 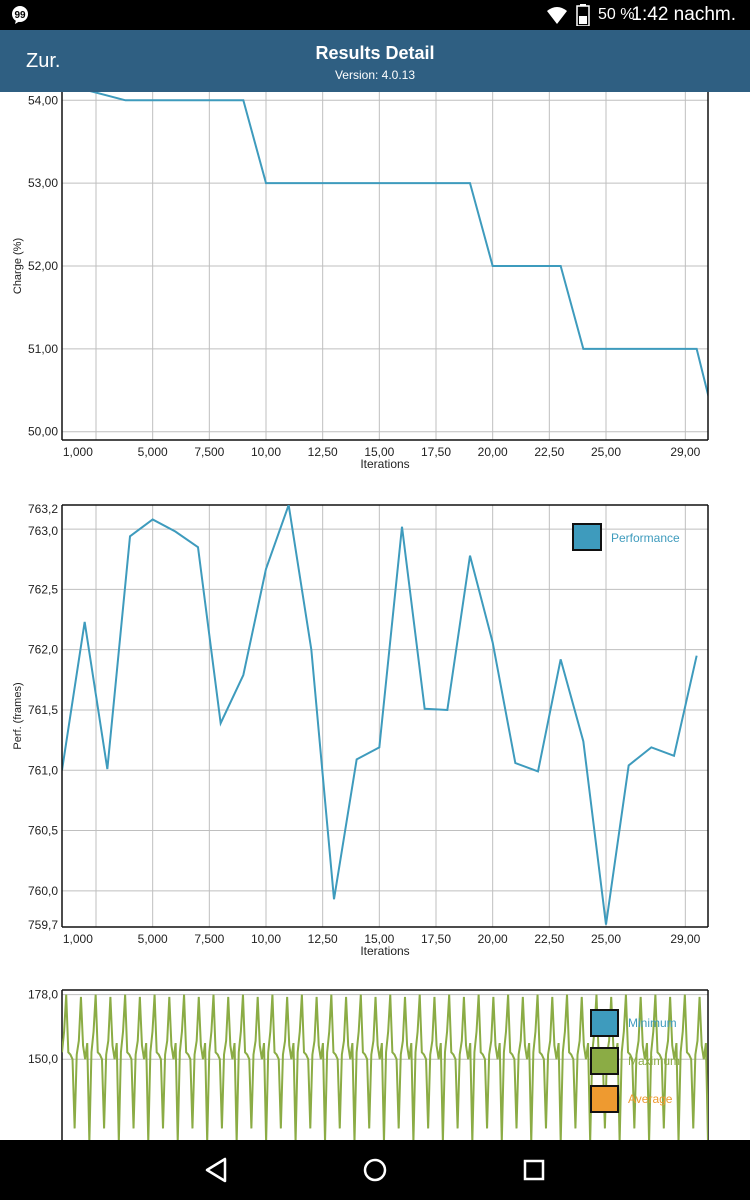 I want to click on legend-swatch-performance, so click(x=587, y=537).